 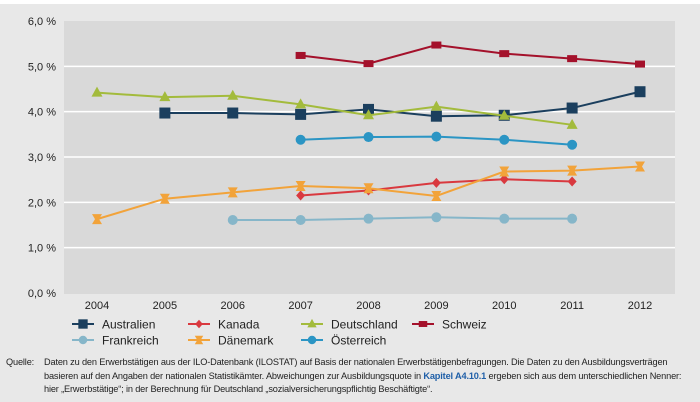 What do you see at coordinates (455, 375) in the screenshot?
I see `chapter-link: Kapitel A4.10.1` at bounding box center [455, 375].